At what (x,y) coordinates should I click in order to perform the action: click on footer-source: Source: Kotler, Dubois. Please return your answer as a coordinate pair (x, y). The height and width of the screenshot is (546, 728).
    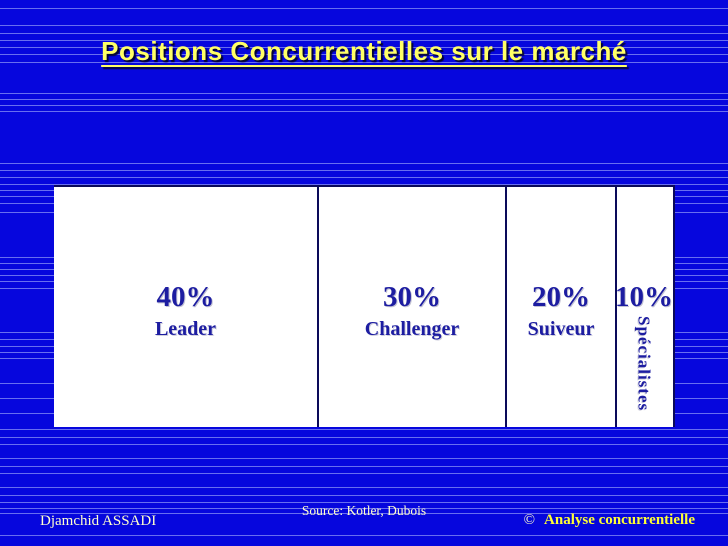
    Looking at the image, I should click on (364, 510).